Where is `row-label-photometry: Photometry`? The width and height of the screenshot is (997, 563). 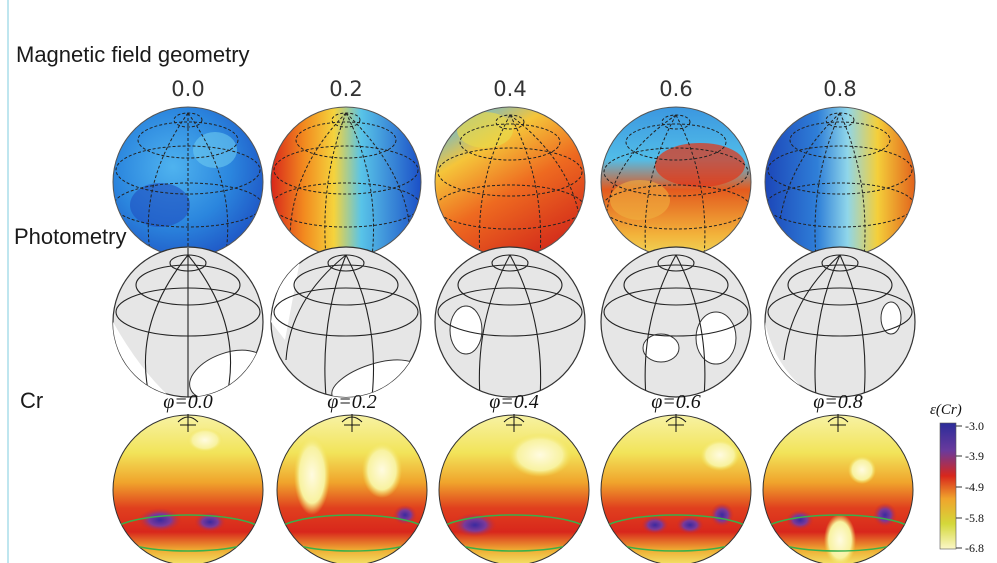 row-label-photometry: Photometry is located at coordinates (70, 236).